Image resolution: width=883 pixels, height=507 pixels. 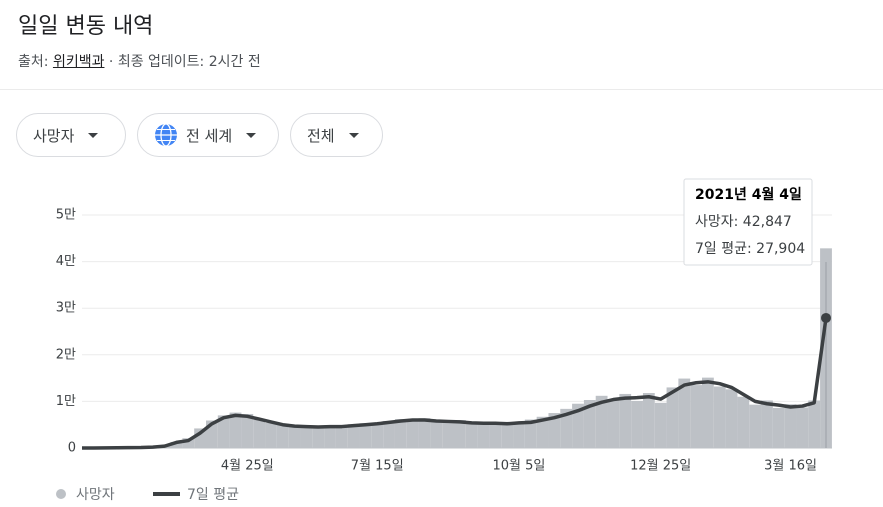 What do you see at coordinates (61, 494) in the screenshot?
I see `legend-swatch` at bounding box center [61, 494].